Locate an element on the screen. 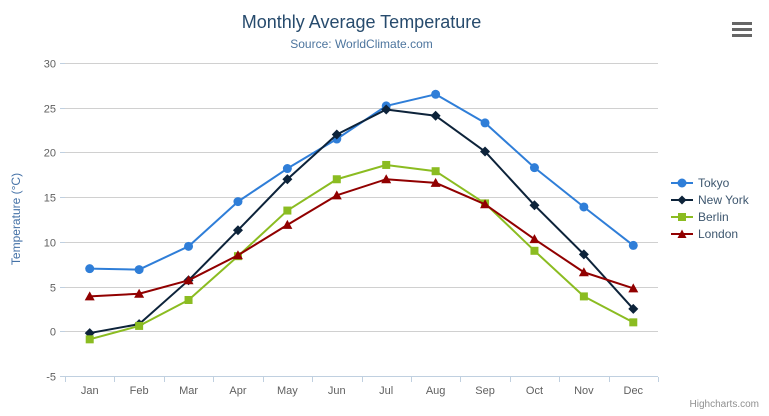 This screenshot has height=416, width=769. legend-label: Berlin is located at coordinates (713, 217).